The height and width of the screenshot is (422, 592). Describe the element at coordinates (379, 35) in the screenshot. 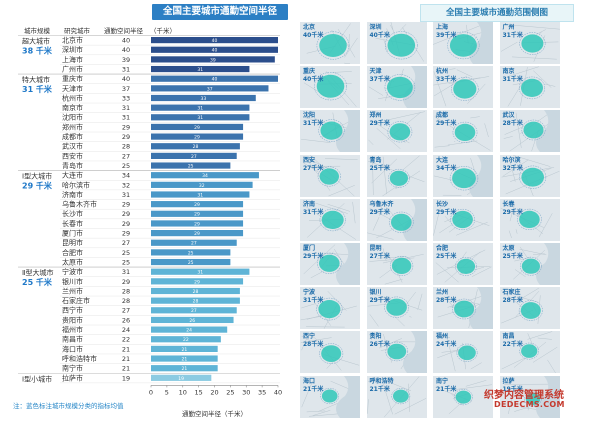

I see `map-radius-label: 40千米` at that location.